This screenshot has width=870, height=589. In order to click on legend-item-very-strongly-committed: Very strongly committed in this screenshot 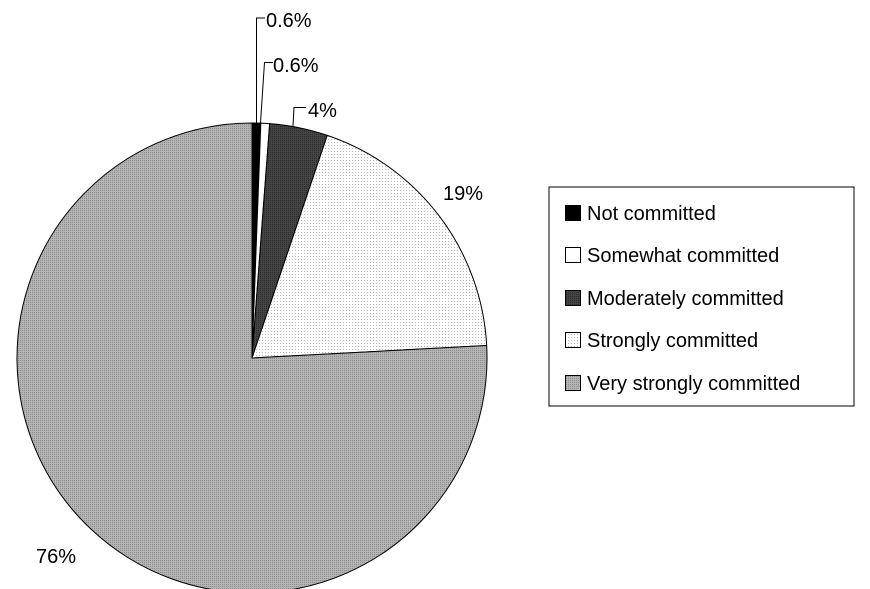, I will do `click(682, 384)`.